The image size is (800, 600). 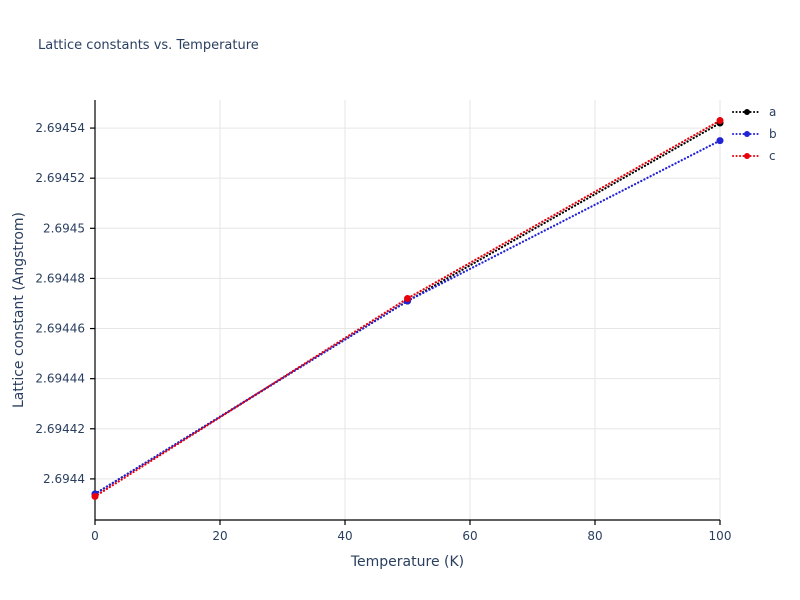 What do you see at coordinates (60, 379) in the screenshot?
I see `y-tick-label: 2.69444` at bounding box center [60, 379].